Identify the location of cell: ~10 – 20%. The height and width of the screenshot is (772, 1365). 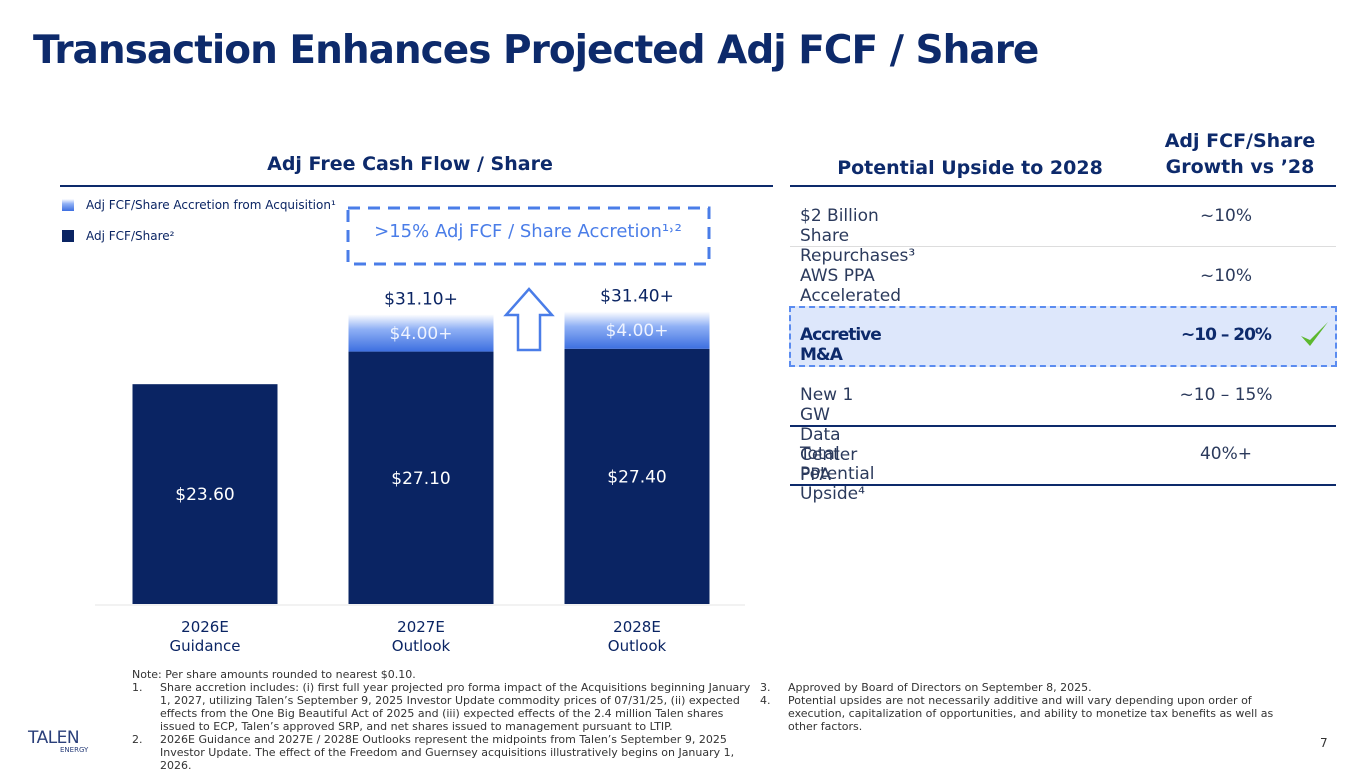
(1226, 335).